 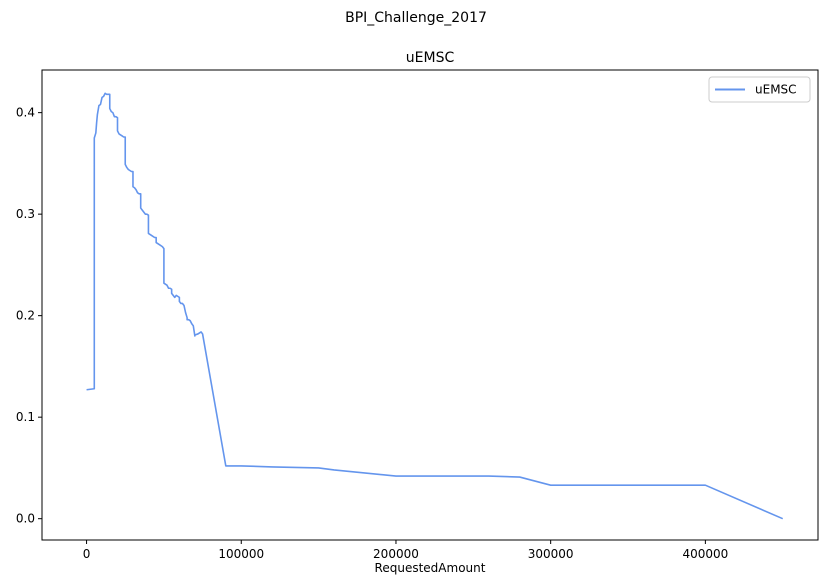 What do you see at coordinates (25, 113) in the screenshot?
I see `y-tick-label: 0.4` at bounding box center [25, 113].